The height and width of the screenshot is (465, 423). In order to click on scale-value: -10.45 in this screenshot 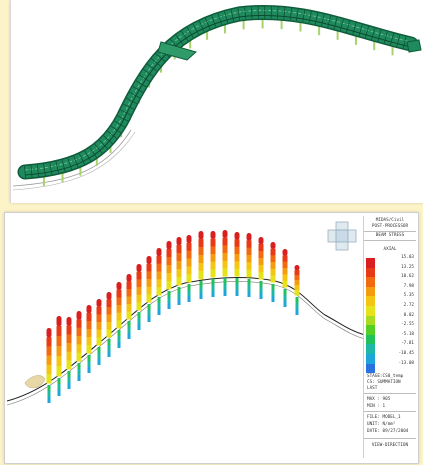, I will do `click(406, 353)`.